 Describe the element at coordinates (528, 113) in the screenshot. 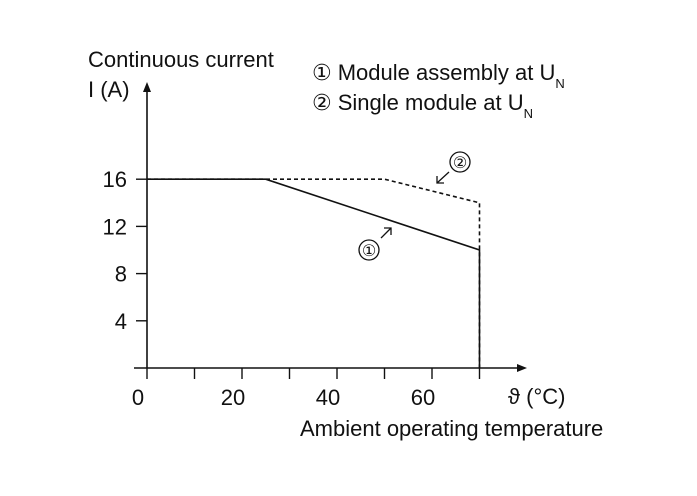

I see `legend-sub-2: N` at that location.